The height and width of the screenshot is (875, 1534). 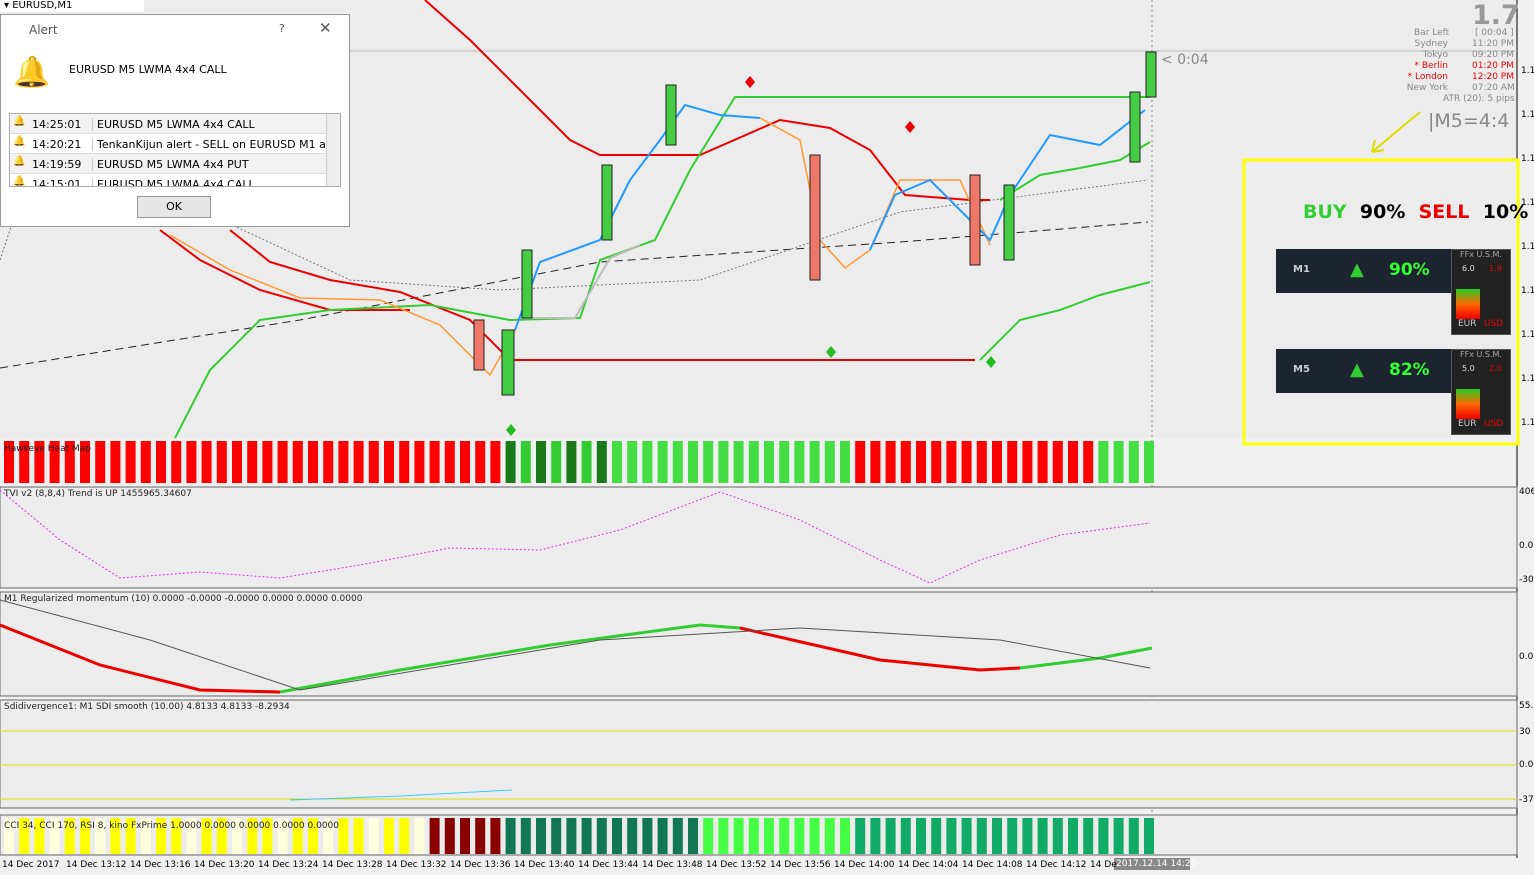 What do you see at coordinates (1185, 60) in the screenshot?
I see `countdown: < 0:04` at bounding box center [1185, 60].